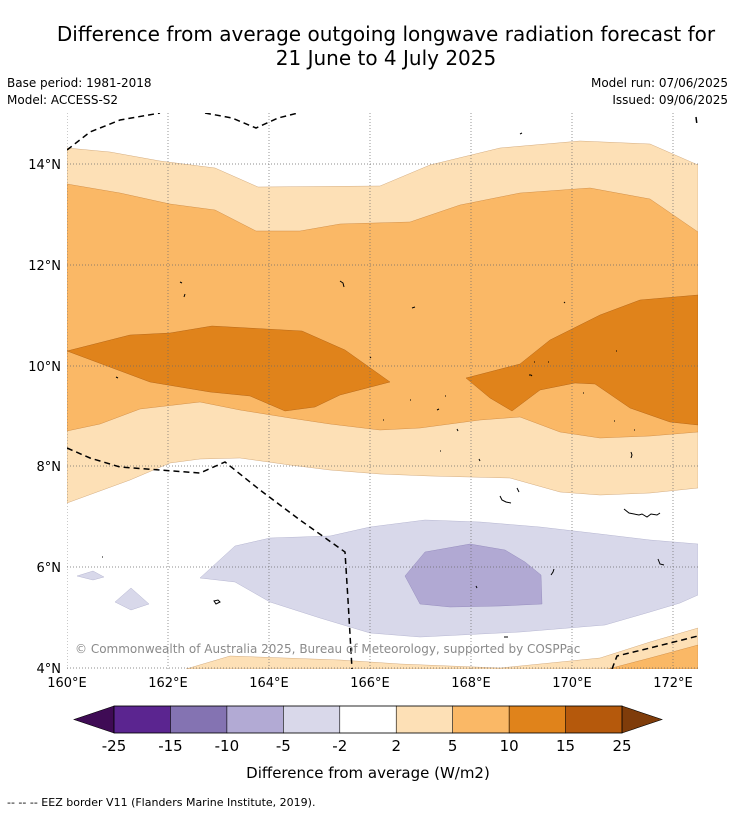 The image size is (736, 816). What do you see at coordinates (368, 773) in the screenshot?
I see `colorbar-label: Difference from average (W/m2)` at bounding box center [368, 773].